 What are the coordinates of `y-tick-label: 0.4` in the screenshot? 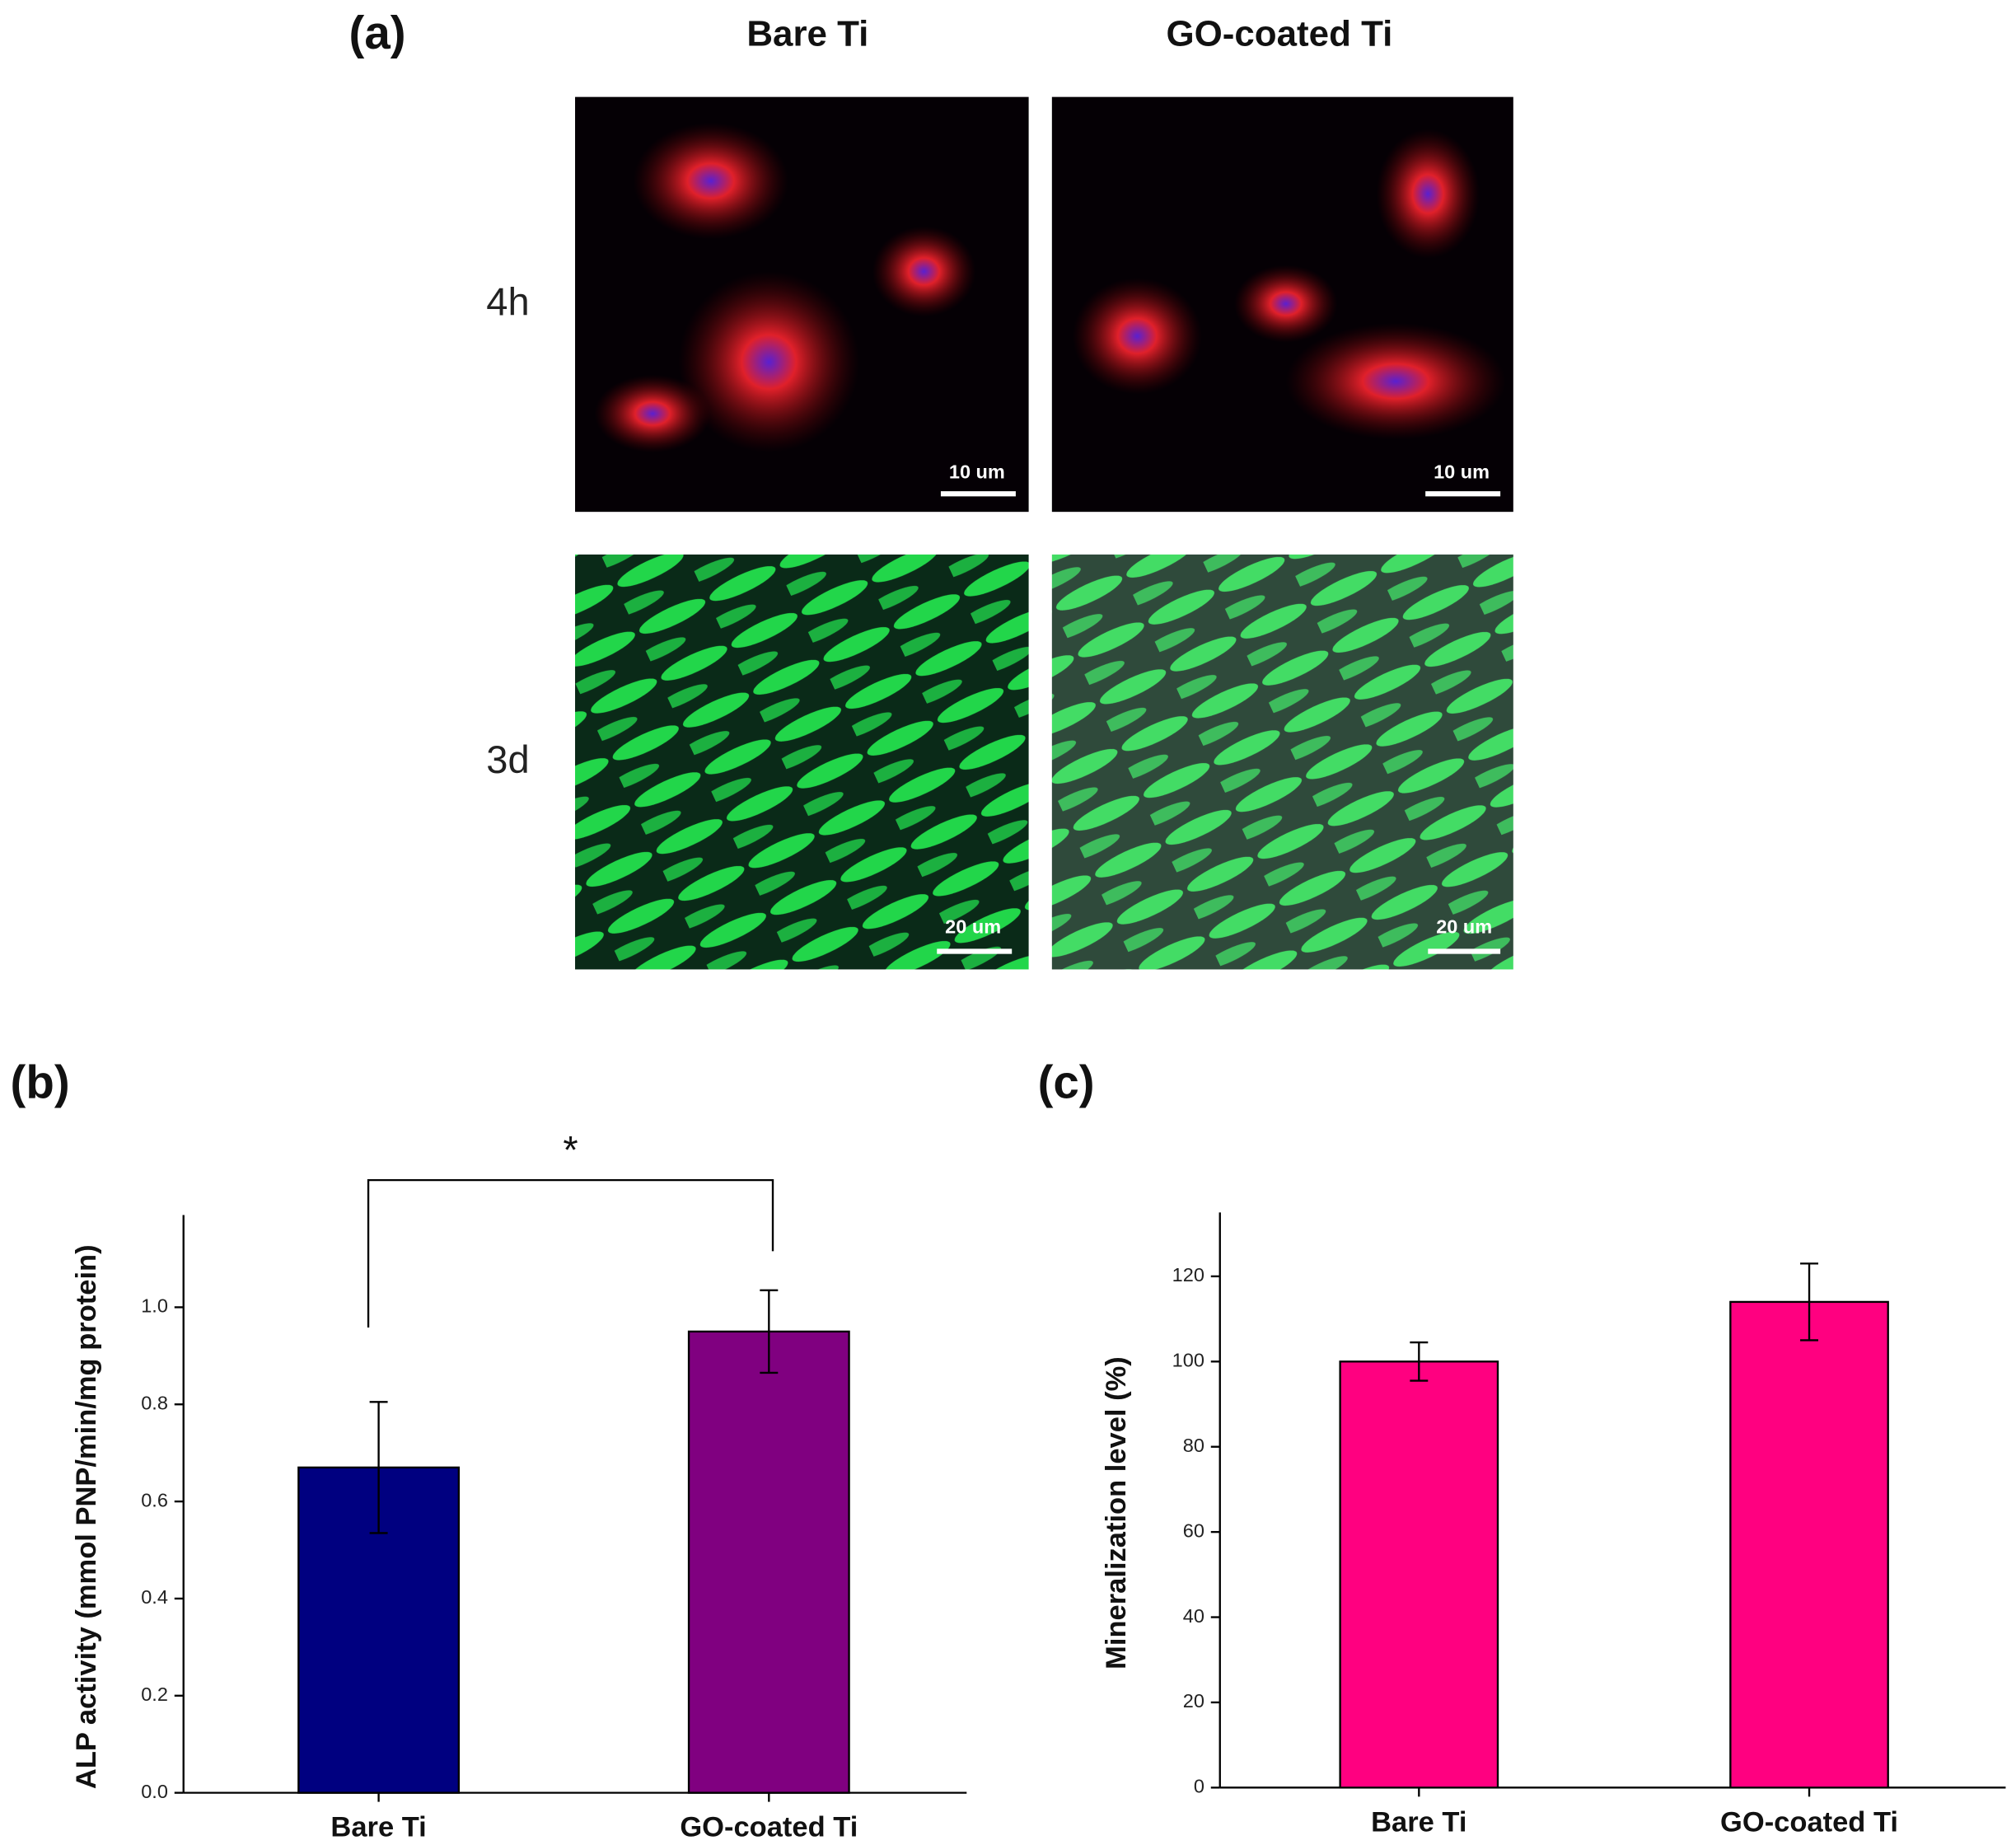 It's located at (155, 1597).